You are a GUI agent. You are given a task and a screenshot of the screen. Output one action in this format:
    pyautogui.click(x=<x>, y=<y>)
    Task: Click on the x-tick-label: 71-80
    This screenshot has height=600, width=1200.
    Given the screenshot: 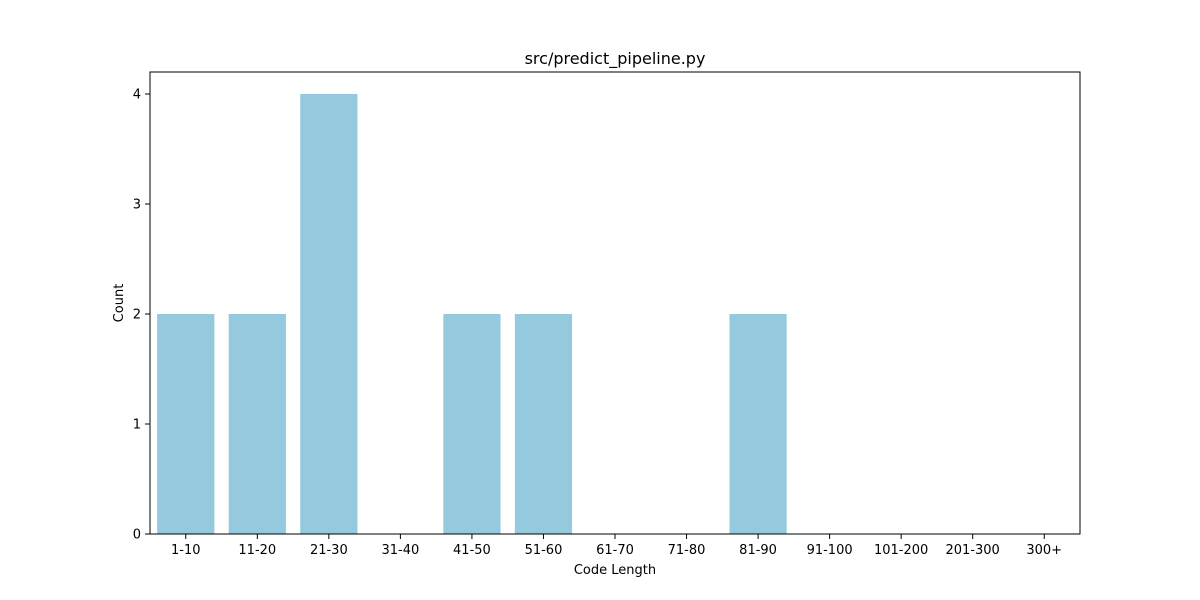 What is the action you would take?
    pyautogui.click(x=687, y=550)
    